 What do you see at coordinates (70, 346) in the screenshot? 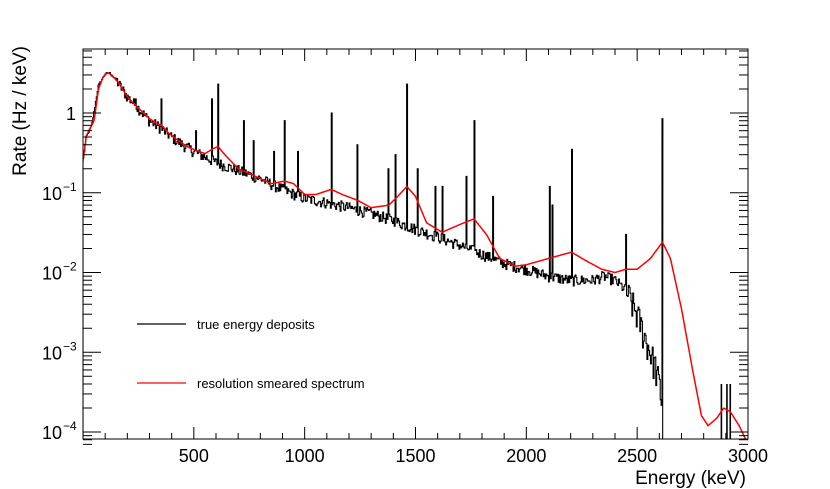
I see `y-tick-exponent: −3` at bounding box center [70, 346].